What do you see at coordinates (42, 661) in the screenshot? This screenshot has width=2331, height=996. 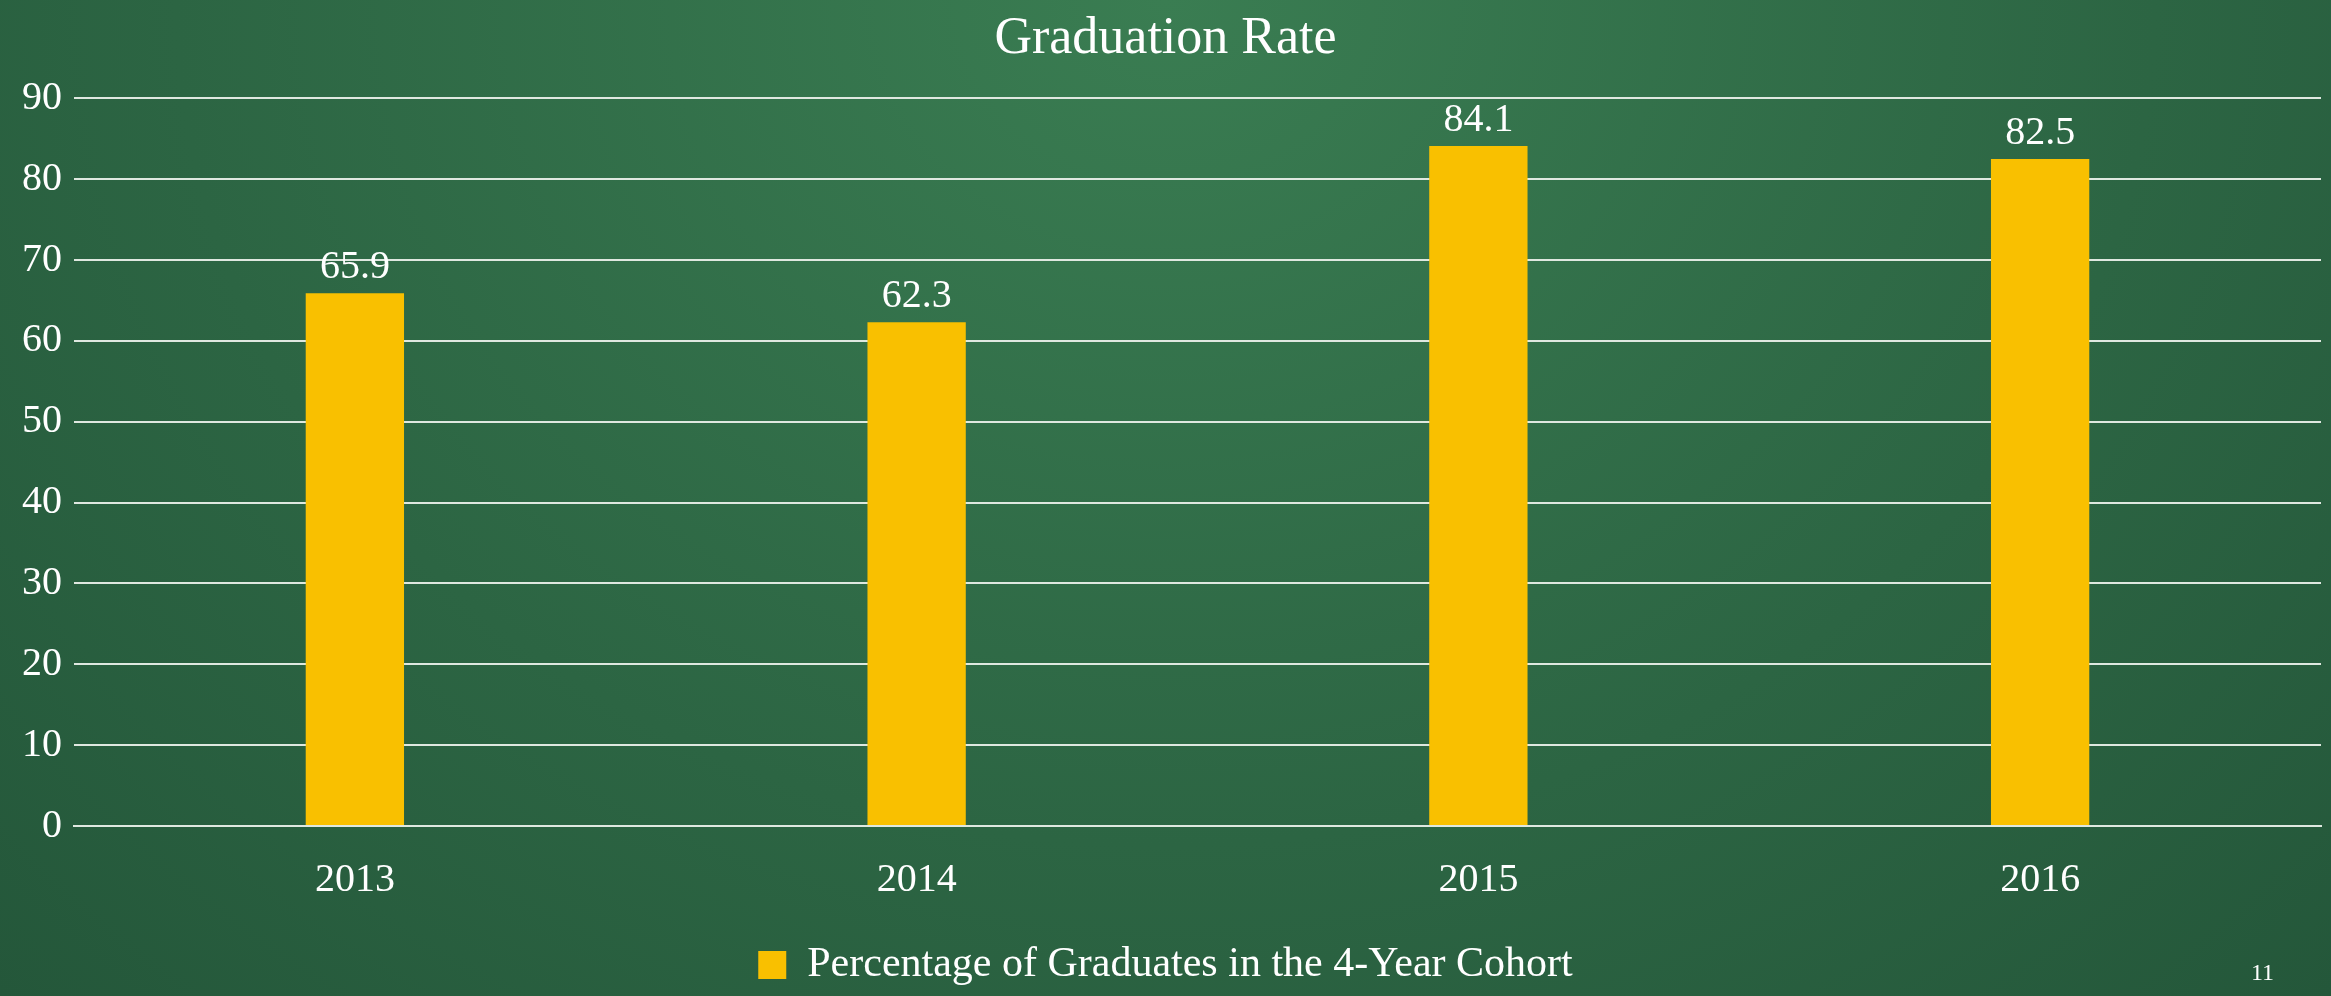 I see `y-tick-label: 20` at bounding box center [42, 661].